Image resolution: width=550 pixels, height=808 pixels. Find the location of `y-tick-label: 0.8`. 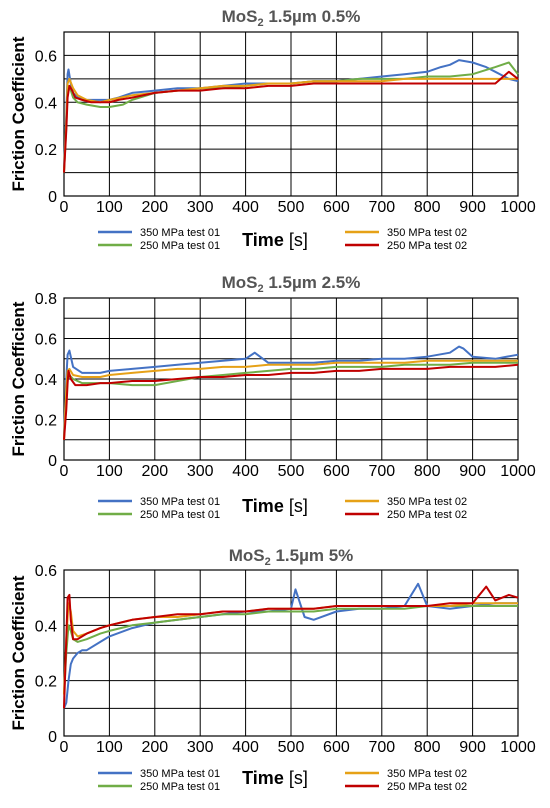

y-tick-label: 0.8 is located at coordinates (46, 299).